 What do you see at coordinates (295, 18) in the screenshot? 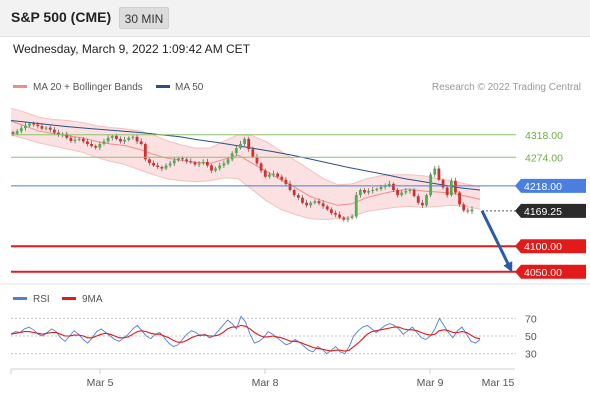
I see `chart-header: S&P 500 (CME) 30 MIN` at bounding box center [295, 18].